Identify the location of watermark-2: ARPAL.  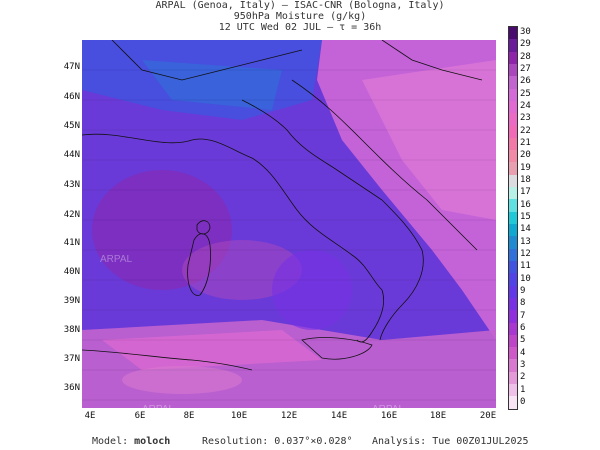
(158, 406).